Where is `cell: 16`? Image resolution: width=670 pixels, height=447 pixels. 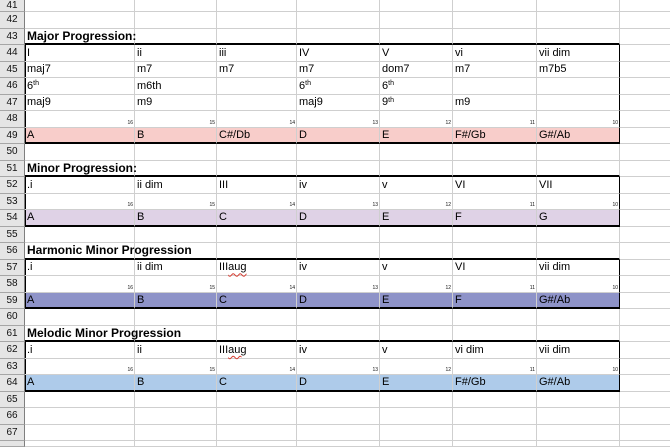
cell: 16 is located at coordinates (80, 366).